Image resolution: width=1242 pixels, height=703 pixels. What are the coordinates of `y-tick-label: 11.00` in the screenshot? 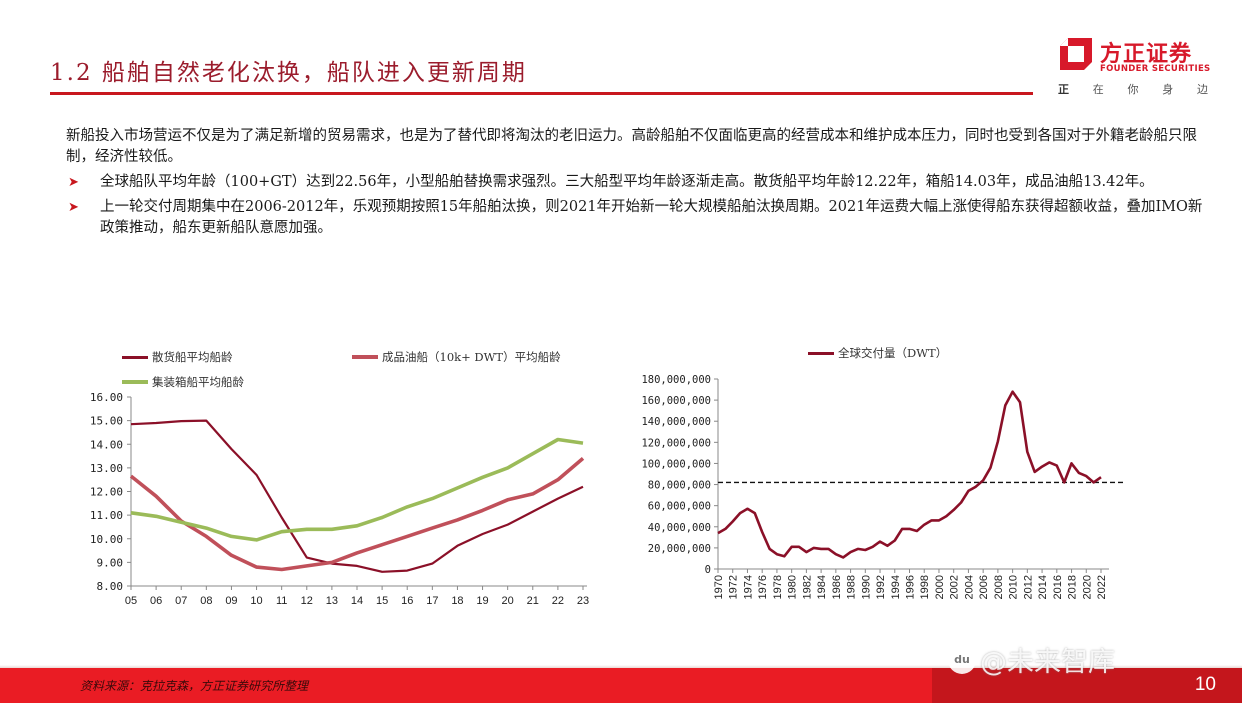 It's located at (106, 515).